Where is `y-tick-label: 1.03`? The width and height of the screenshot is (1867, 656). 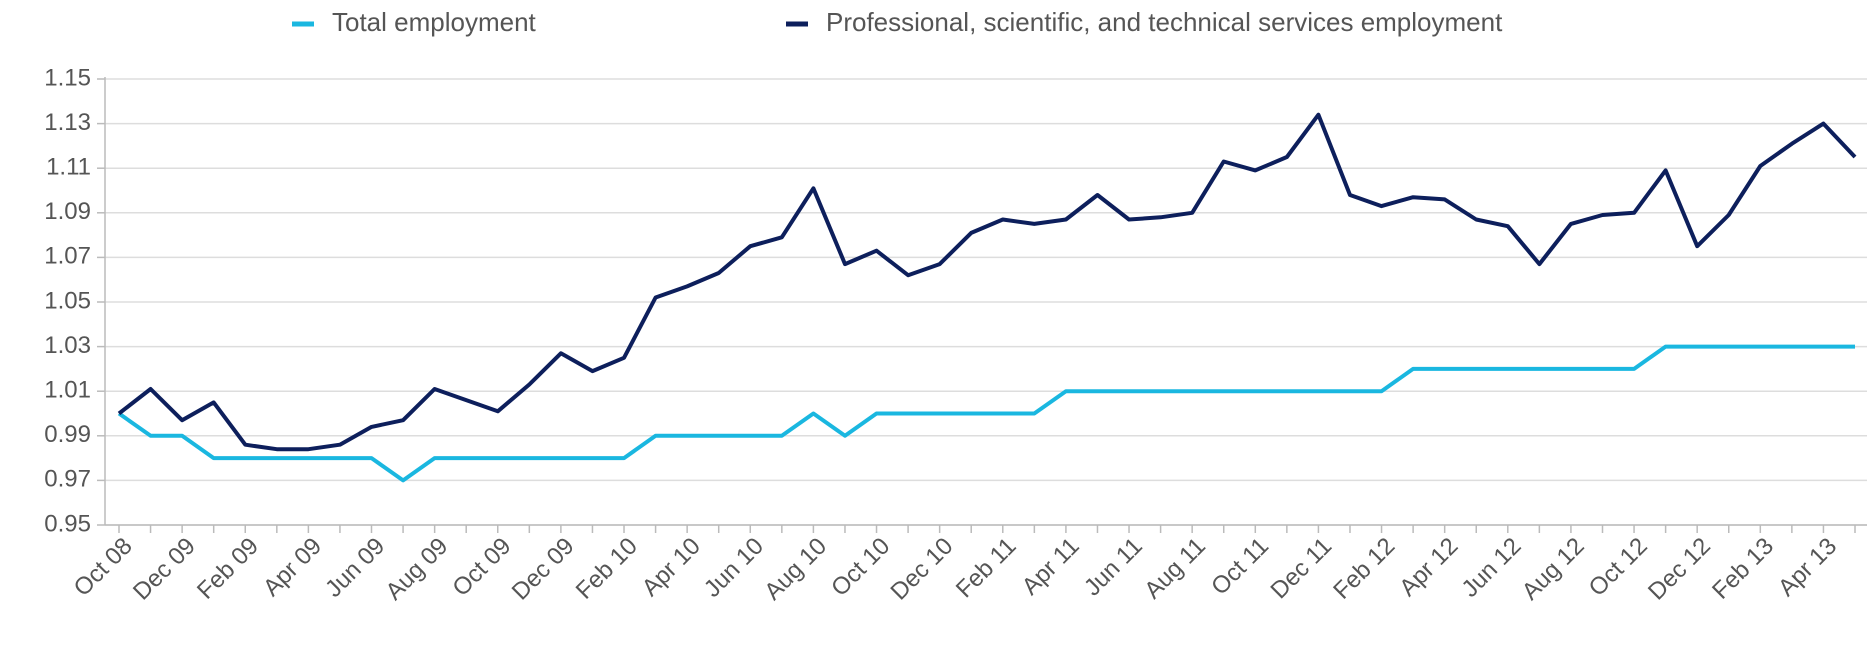 y-tick-label: 1.03 is located at coordinates (67, 345).